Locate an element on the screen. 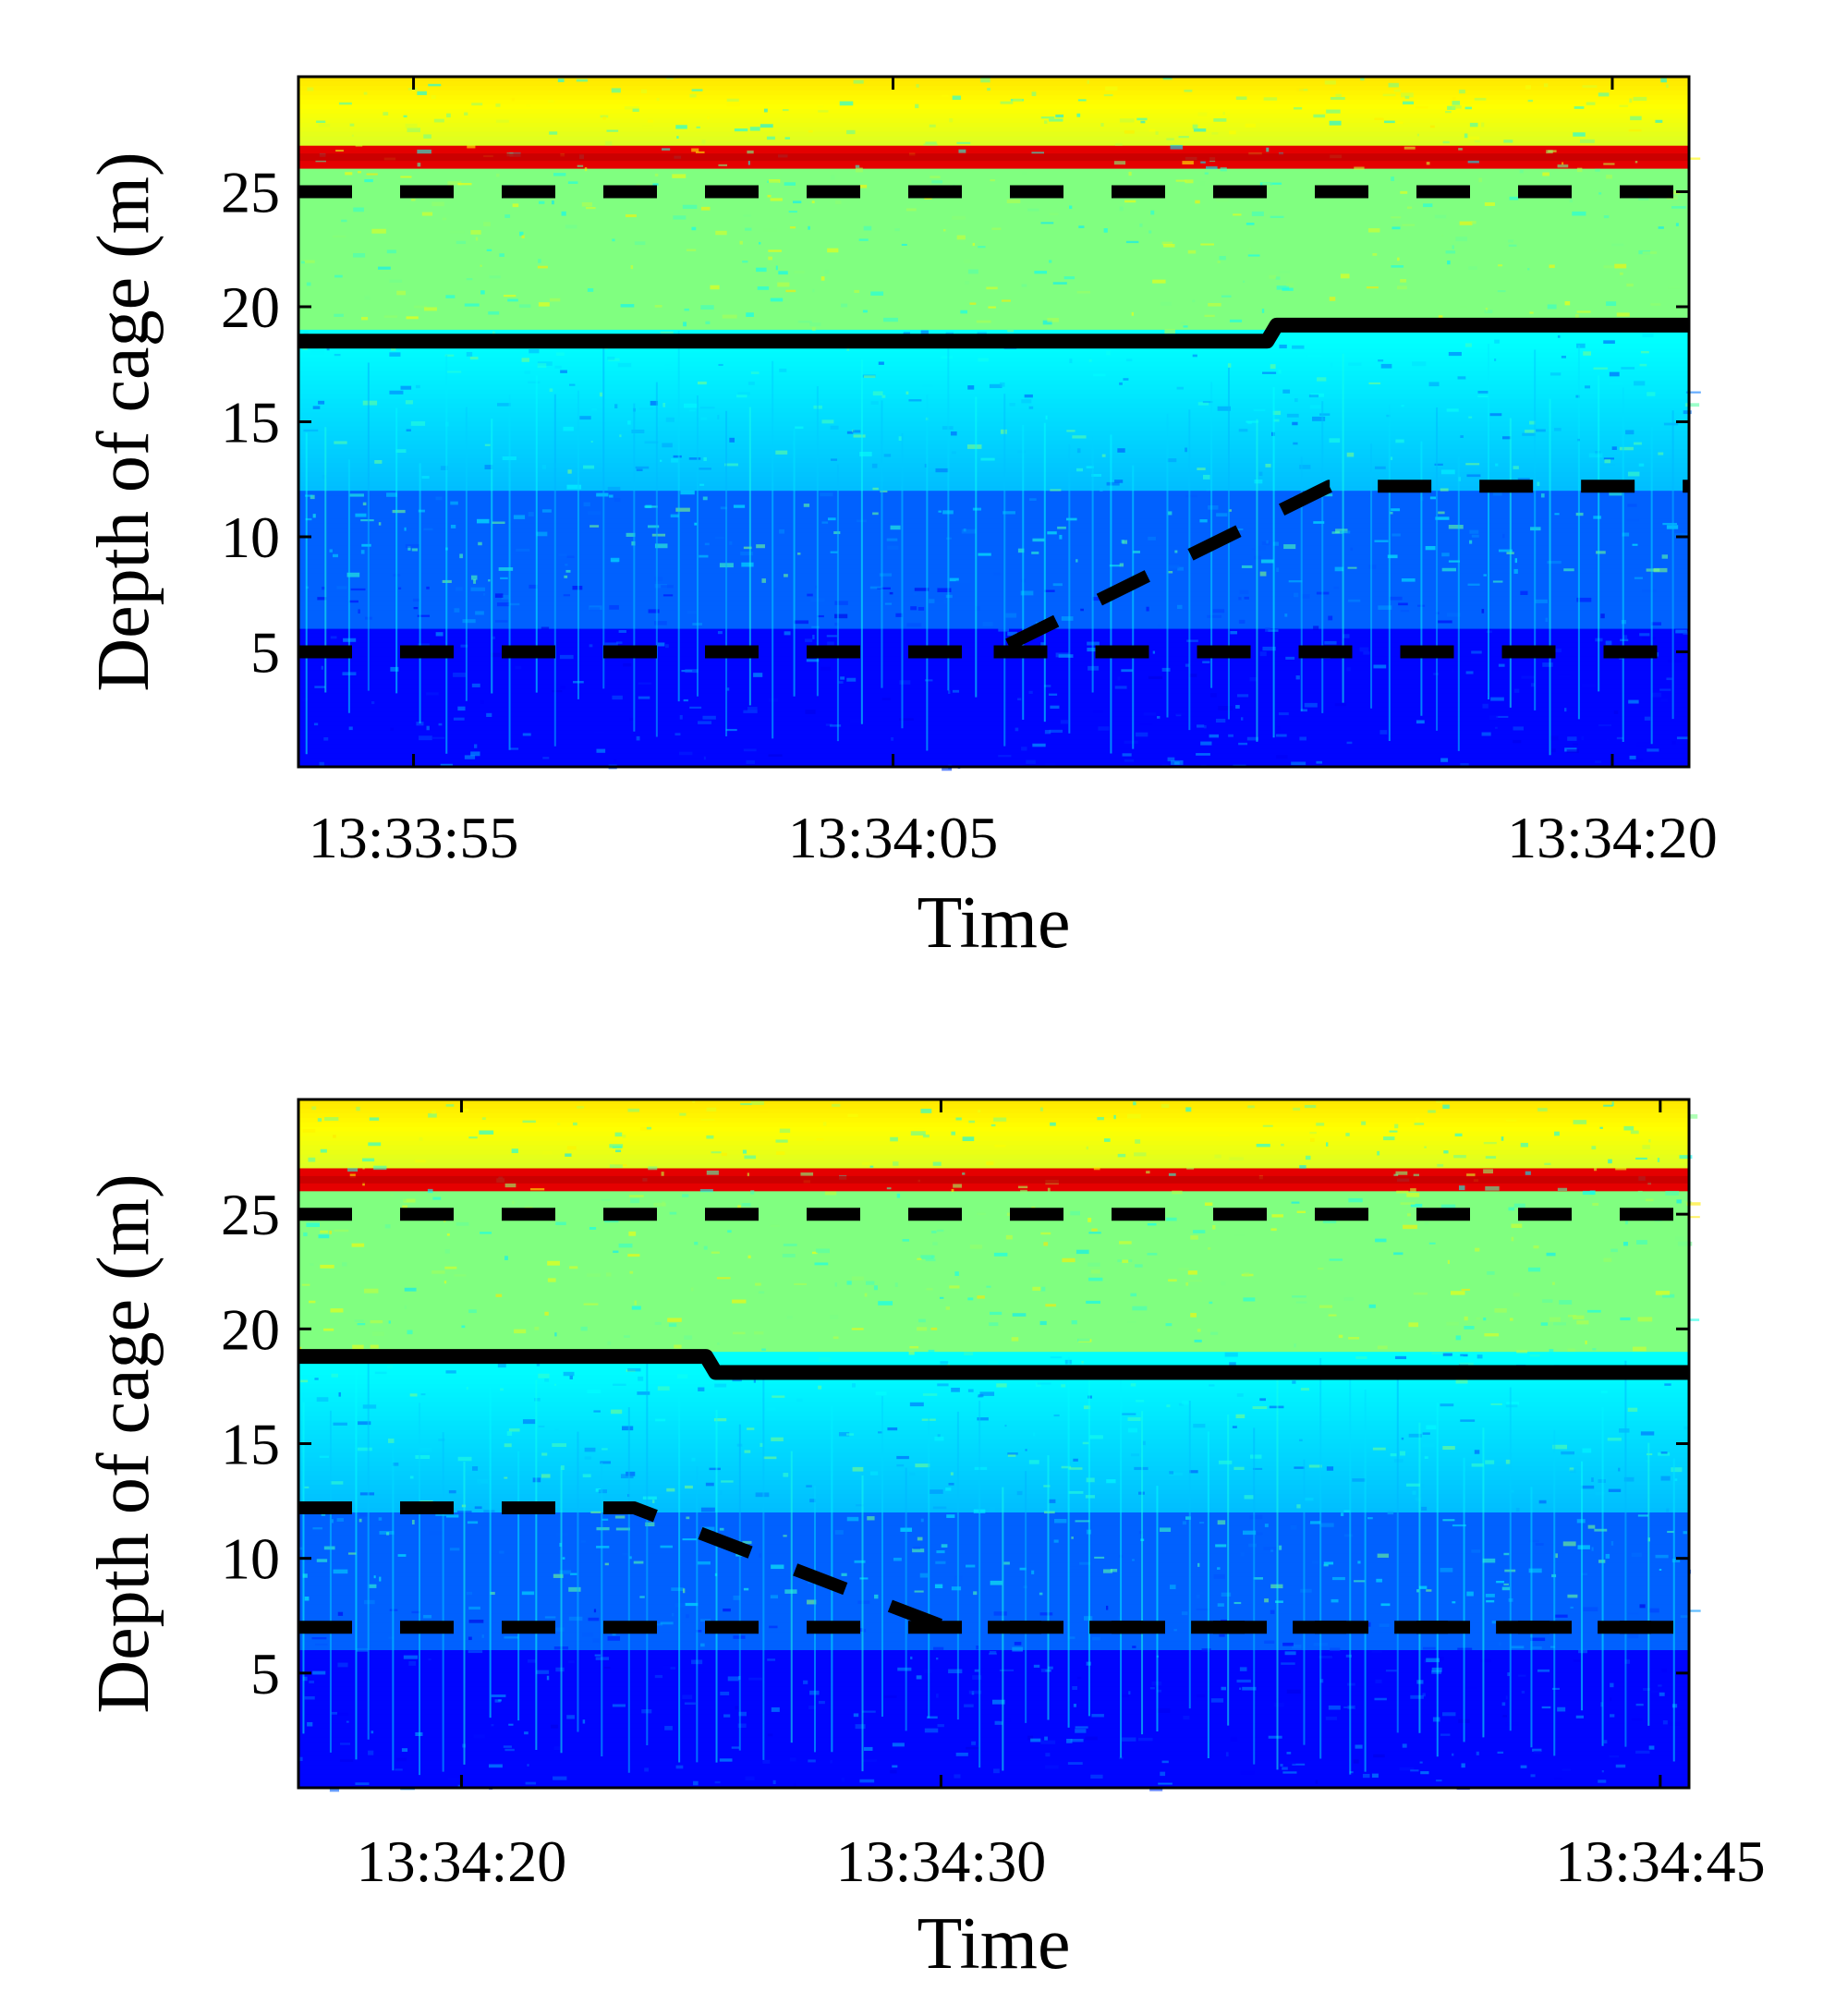 The height and width of the screenshot is (2016, 1835). x-tick-label: 13:34:45 is located at coordinates (1660, 1861).